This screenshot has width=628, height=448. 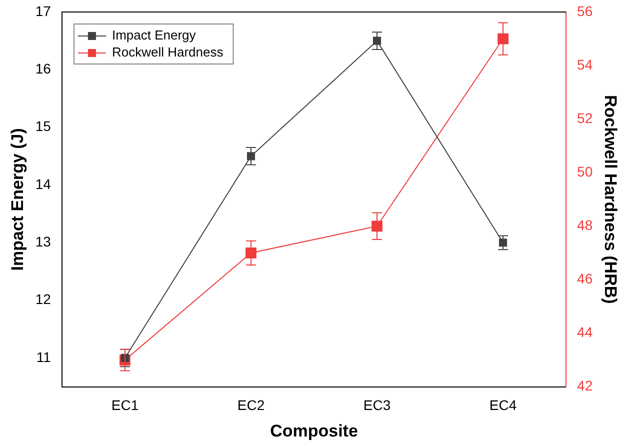 I want to click on y2-tick-label: 46, so click(x=585, y=278).